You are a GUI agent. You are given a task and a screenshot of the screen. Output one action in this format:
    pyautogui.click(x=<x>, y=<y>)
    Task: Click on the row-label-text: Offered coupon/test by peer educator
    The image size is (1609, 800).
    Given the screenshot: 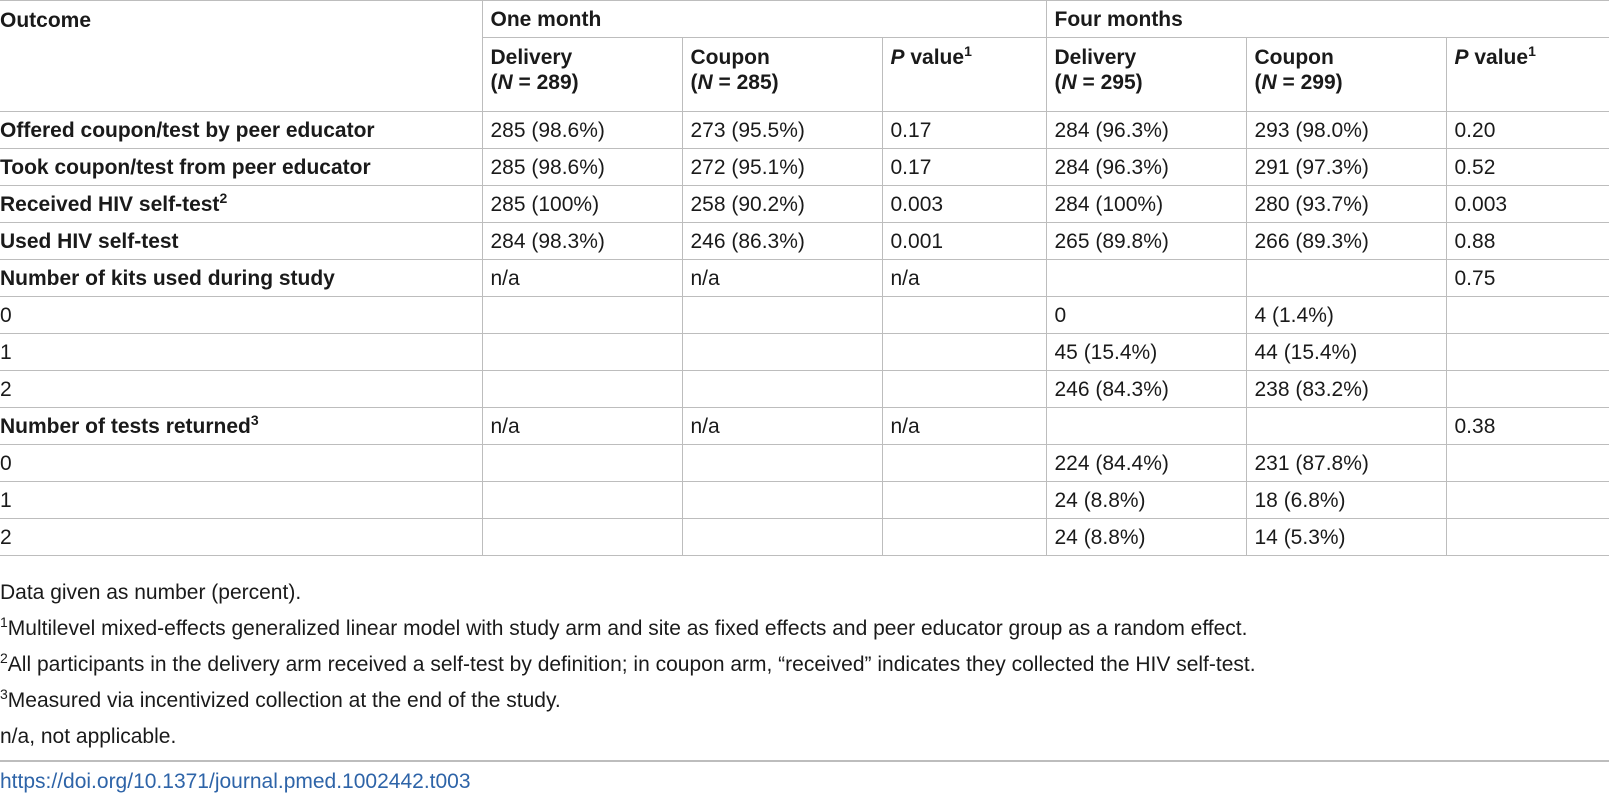 What is the action you would take?
    pyautogui.click(x=187, y=130)
    